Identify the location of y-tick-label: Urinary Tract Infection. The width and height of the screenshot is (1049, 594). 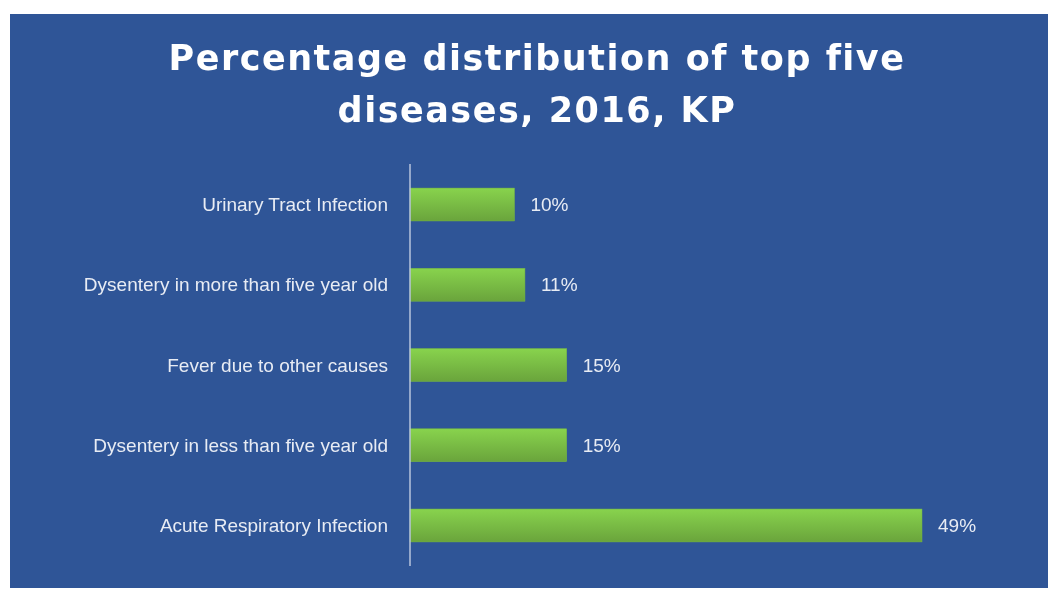
(295, 205).